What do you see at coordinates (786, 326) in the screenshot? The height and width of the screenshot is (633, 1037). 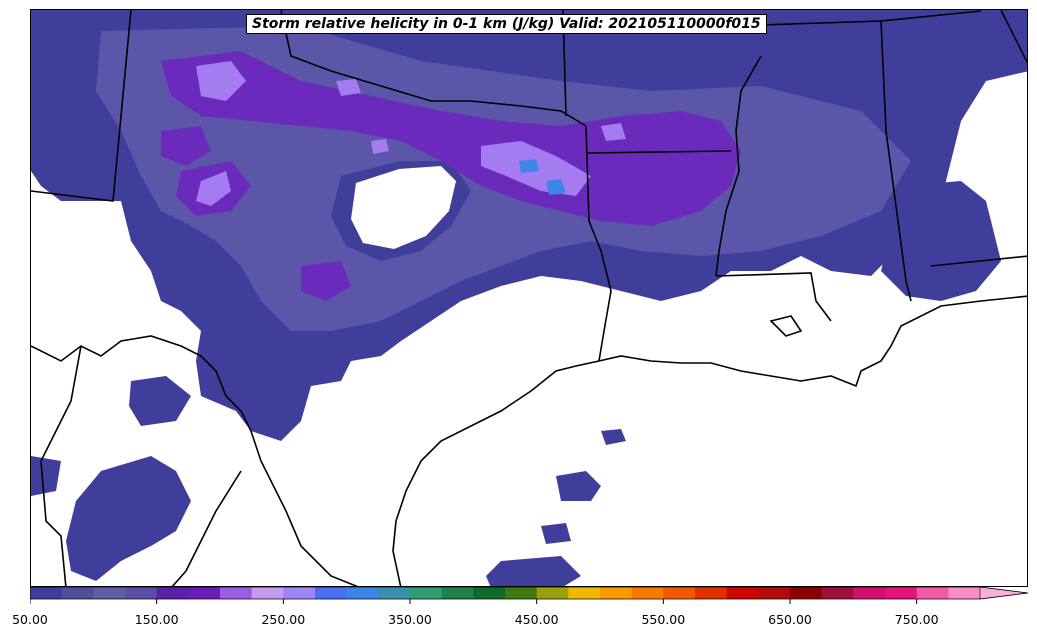 I see `louisiana-coast-detail` at bounding box center [786, 326].